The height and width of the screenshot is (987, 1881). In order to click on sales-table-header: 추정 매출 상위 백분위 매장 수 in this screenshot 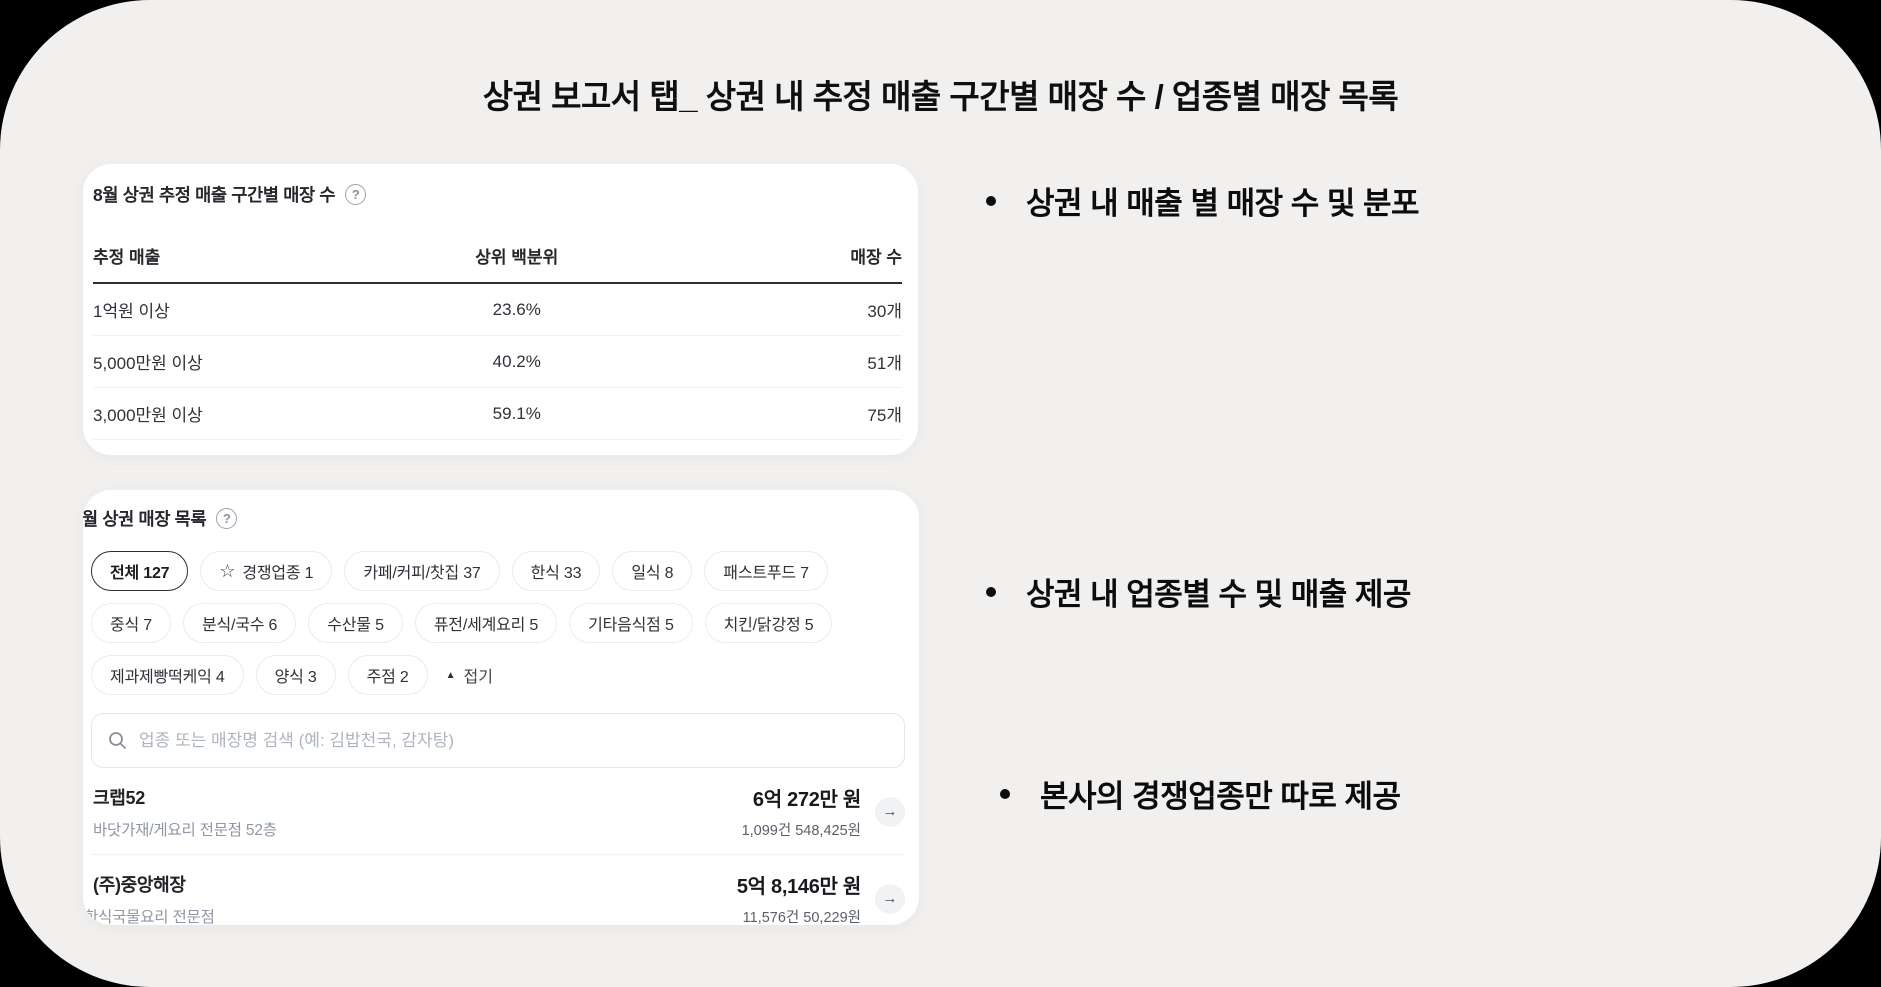, I will do `click(497, 255)`.